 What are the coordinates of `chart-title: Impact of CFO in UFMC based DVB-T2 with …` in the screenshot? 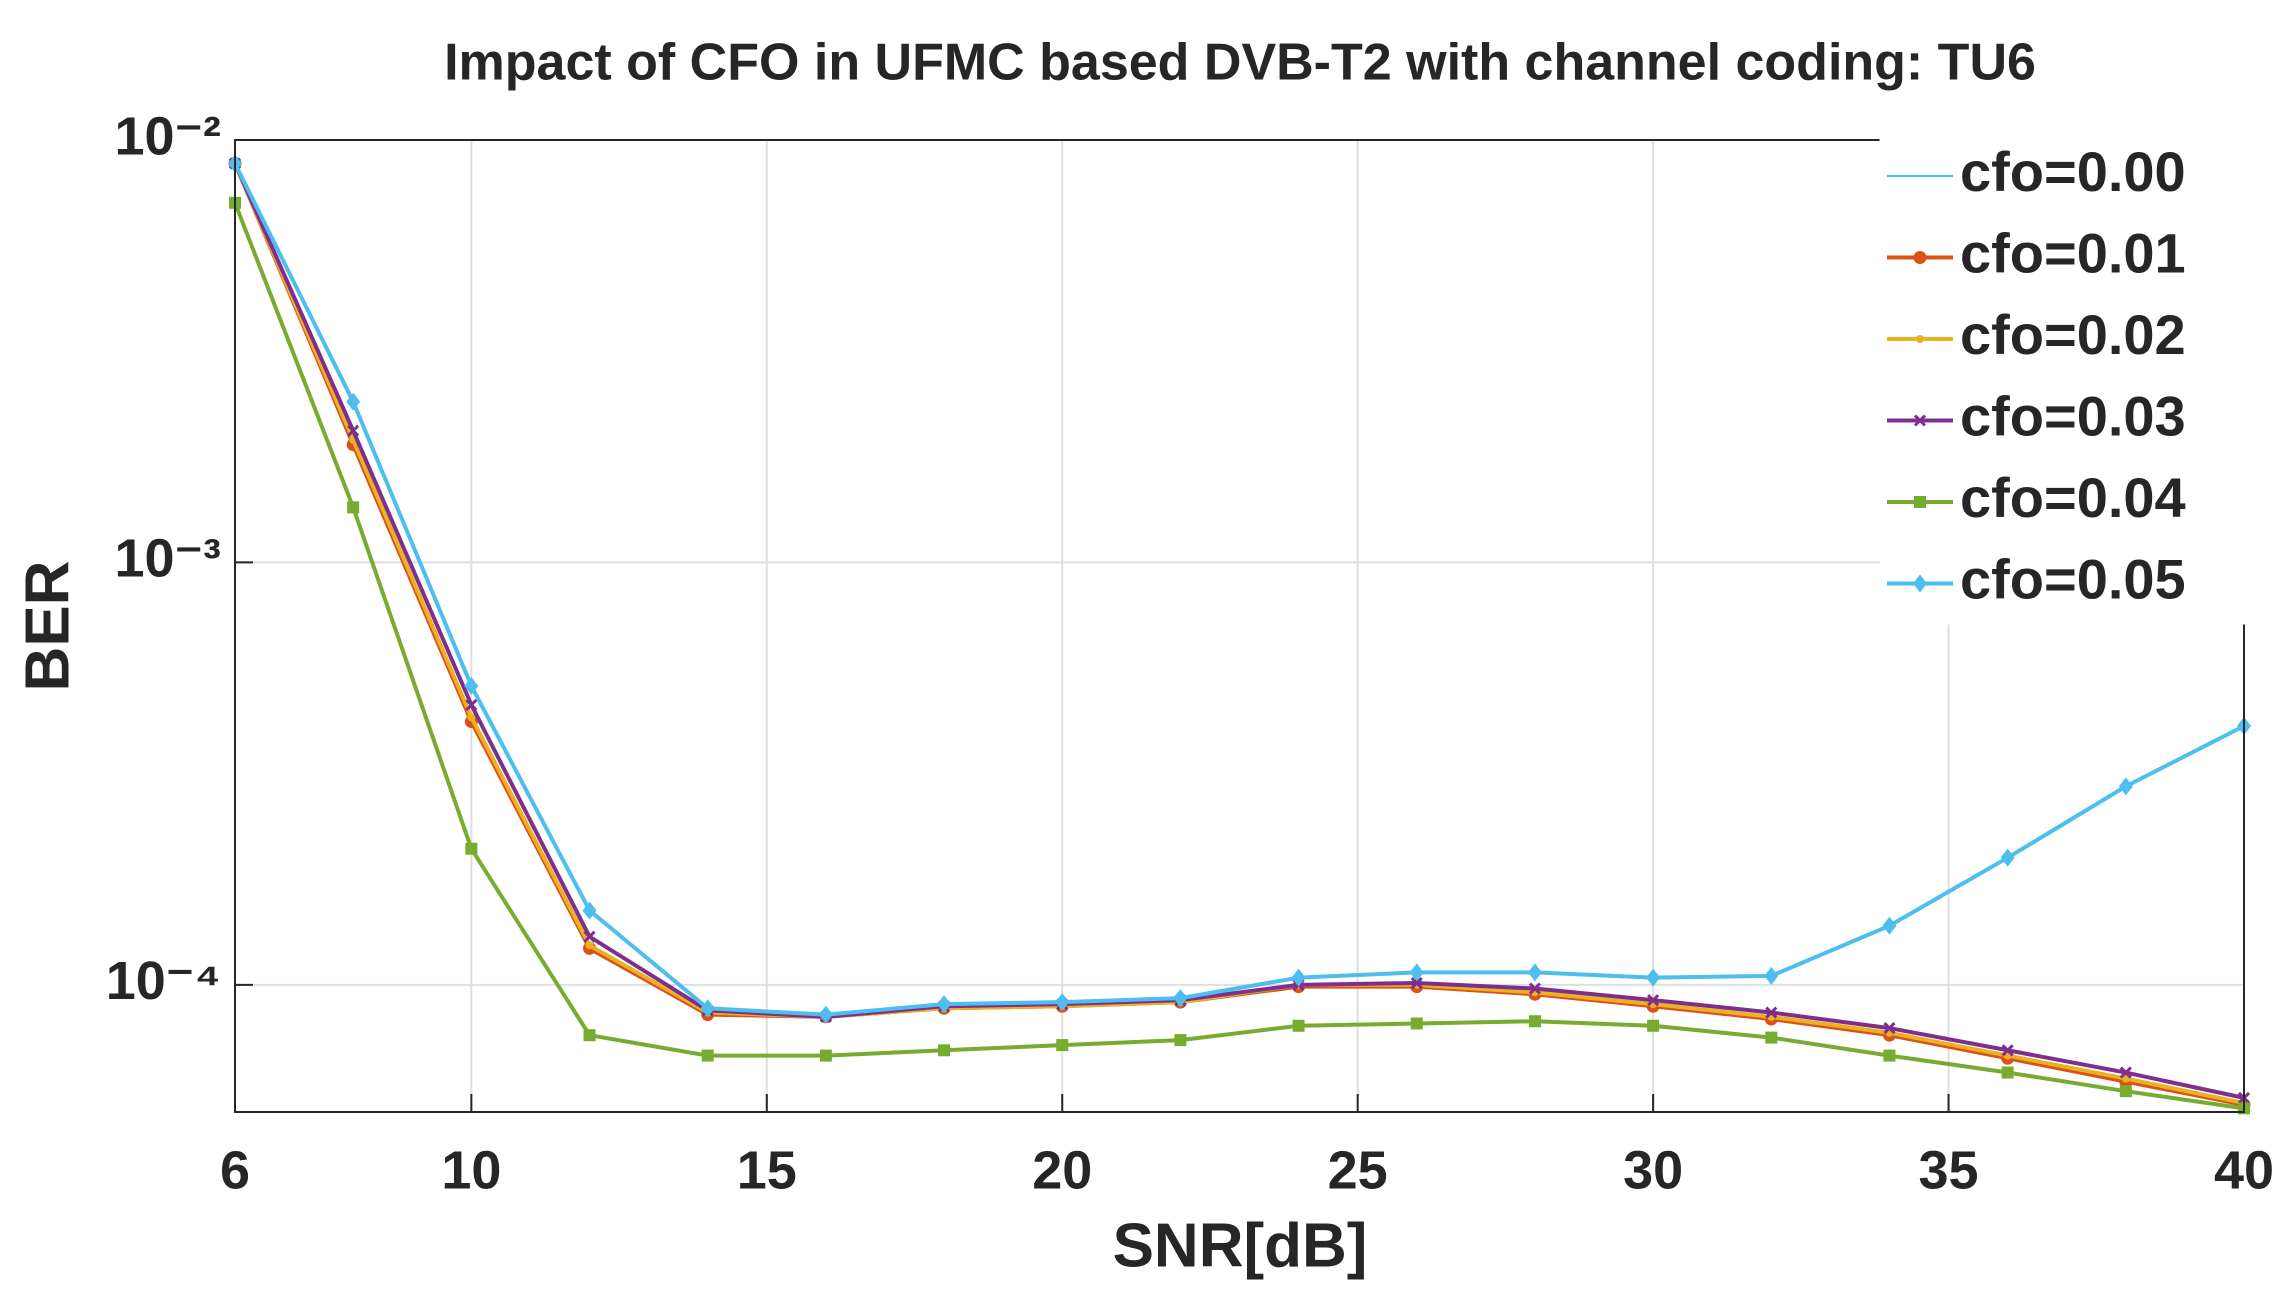 It's located at (1240, 63).